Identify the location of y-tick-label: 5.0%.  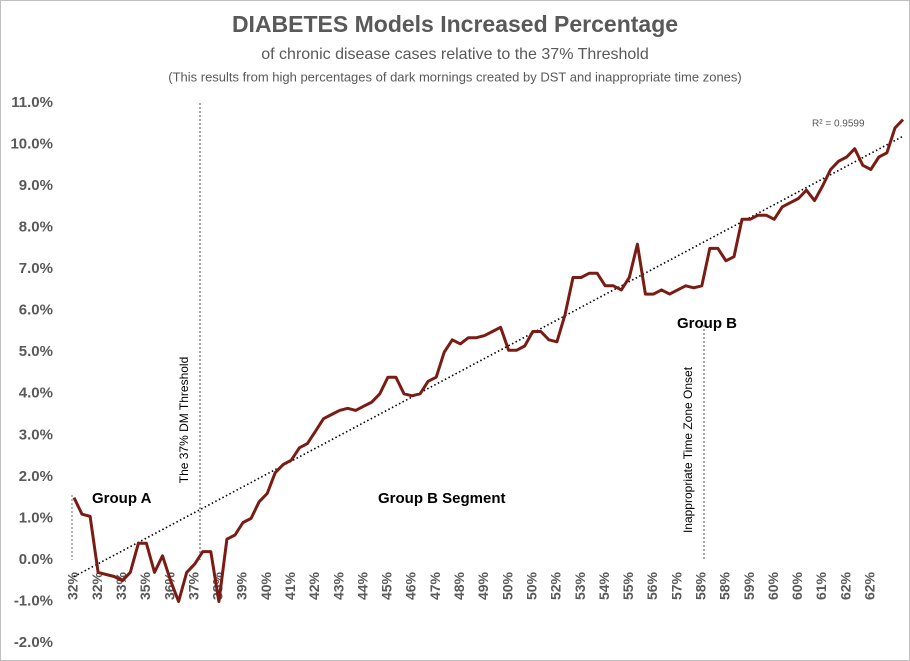
(36, 351).